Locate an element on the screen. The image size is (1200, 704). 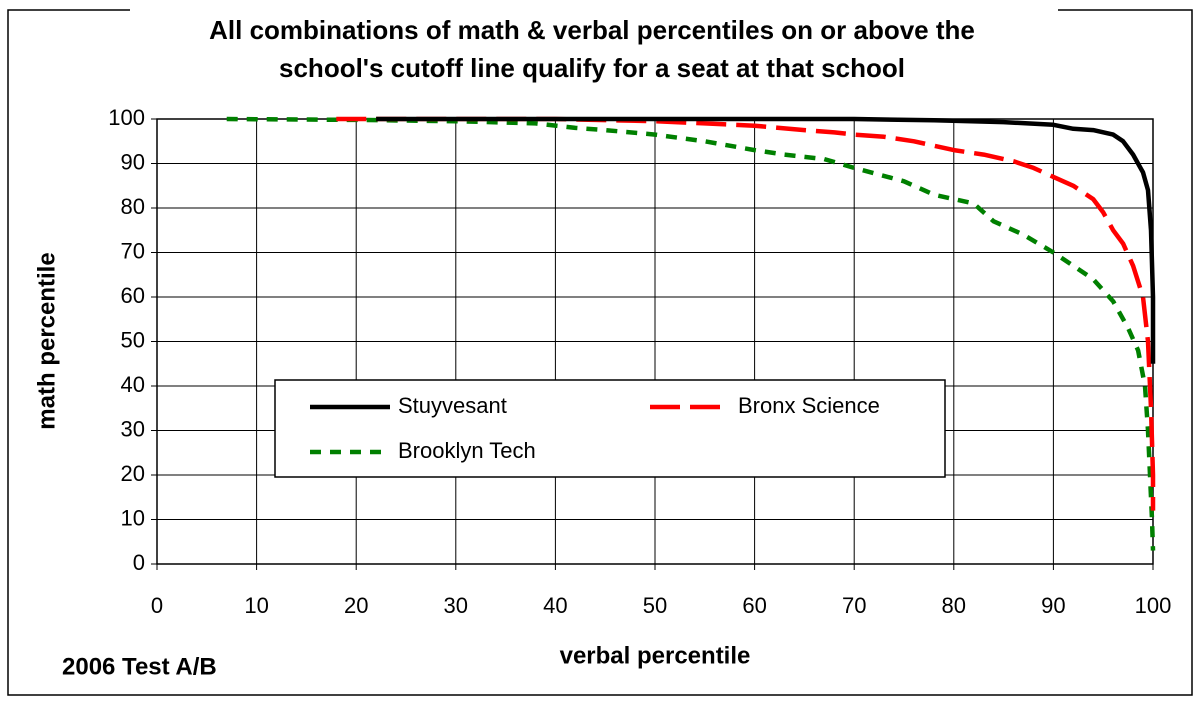
y-tick-label: 60 is located at coordinates (133, 295).